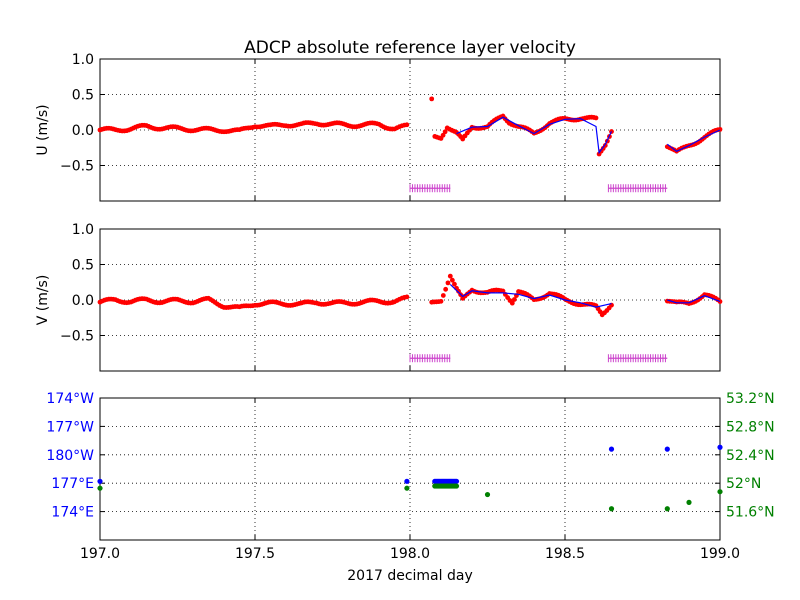 This screenshot has height=600, width=800. What do you see at coordinates (100, 554) in the screenshot?
I see `x-tick-label: 197.0` at bounding box center [100, 554].